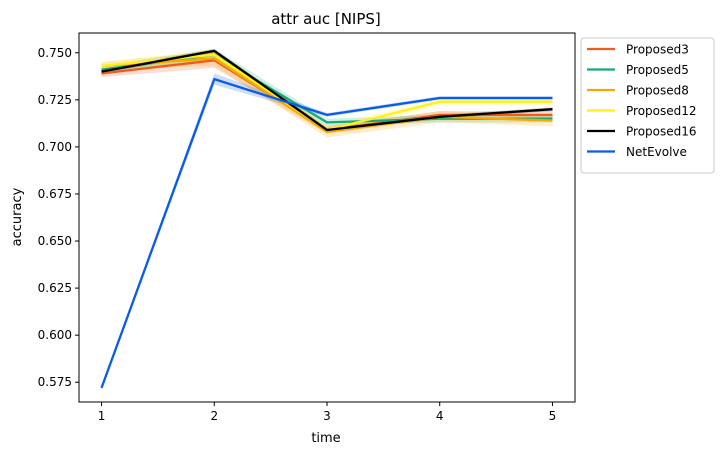 The image size is (723, 455). I want to click on series-line-proposed16, so click(327, 90).